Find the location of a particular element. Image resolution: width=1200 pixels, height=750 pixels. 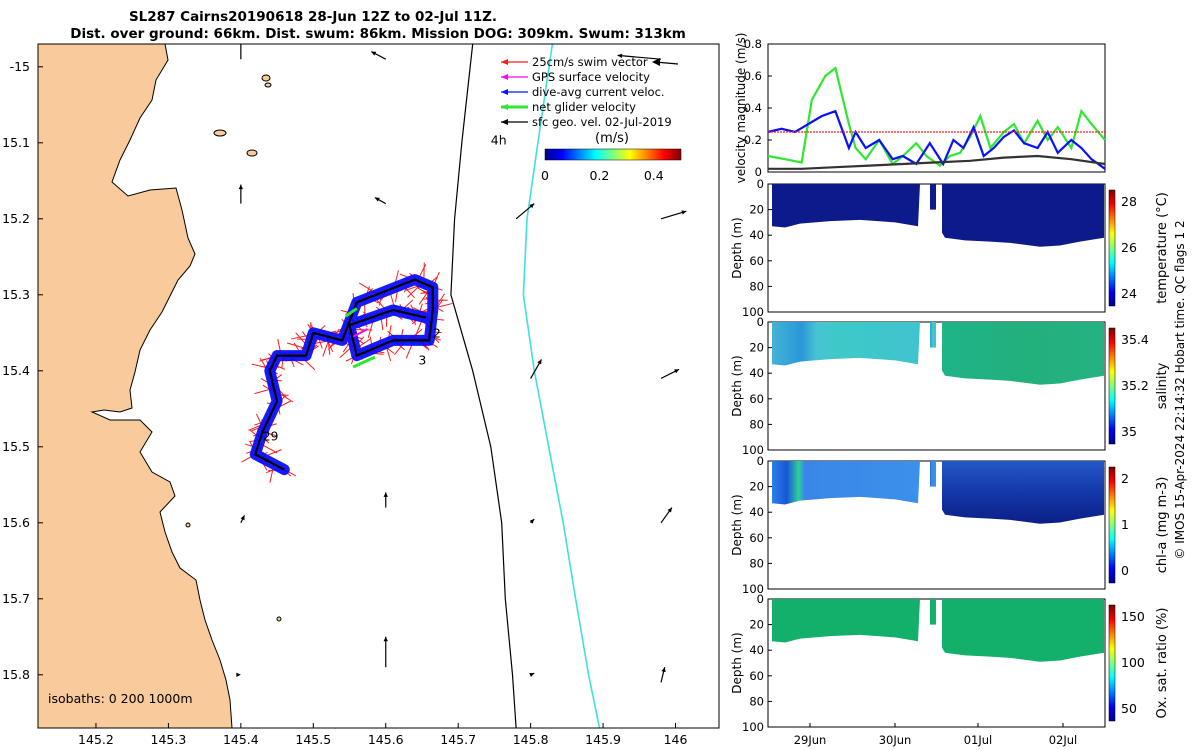

section-colorbar-label: Ox. sat. ratio (%) is located at coordinates (1162, 663).